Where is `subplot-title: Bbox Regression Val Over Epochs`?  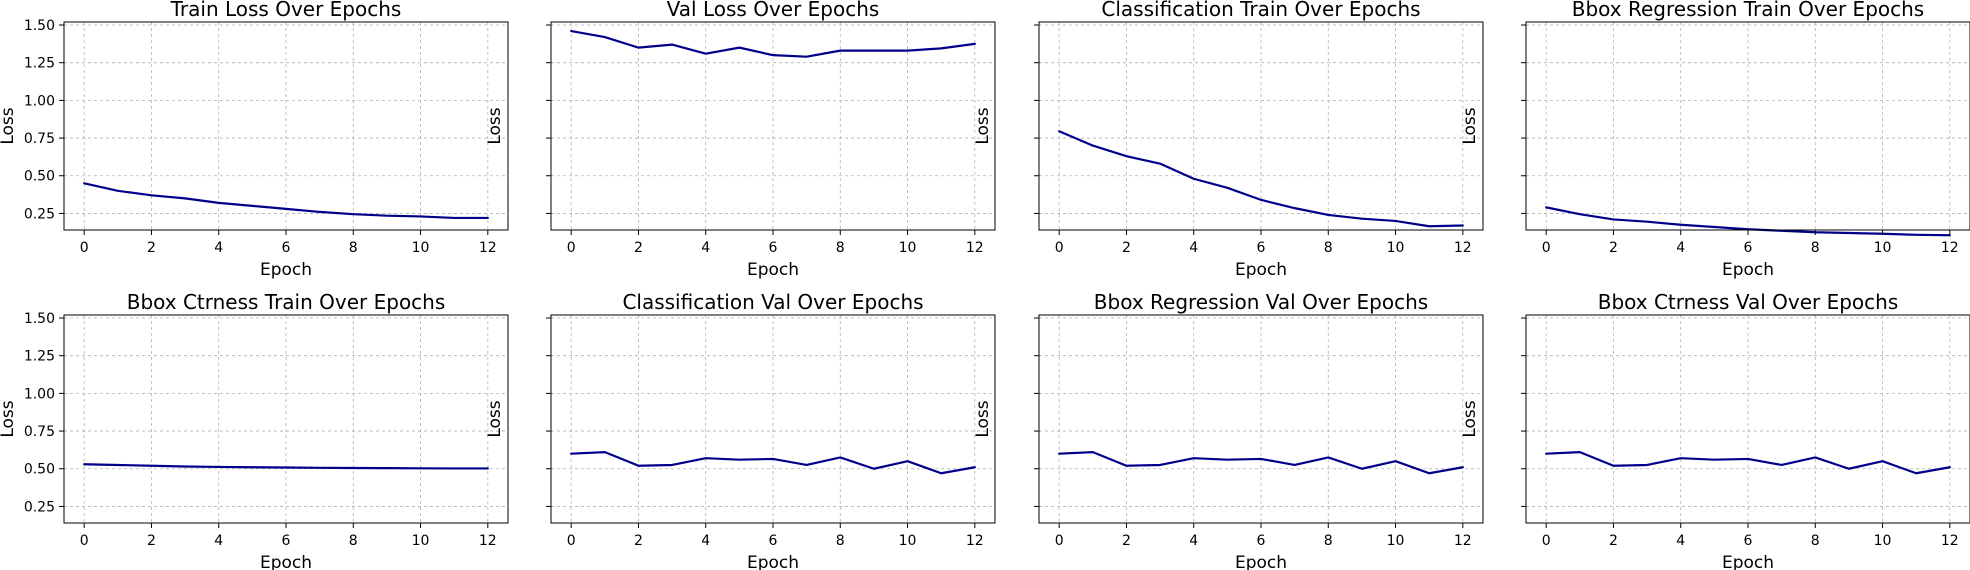
subplot-title: Bbox Regression Val Over Epochs is located at coordinates (1261, 302).